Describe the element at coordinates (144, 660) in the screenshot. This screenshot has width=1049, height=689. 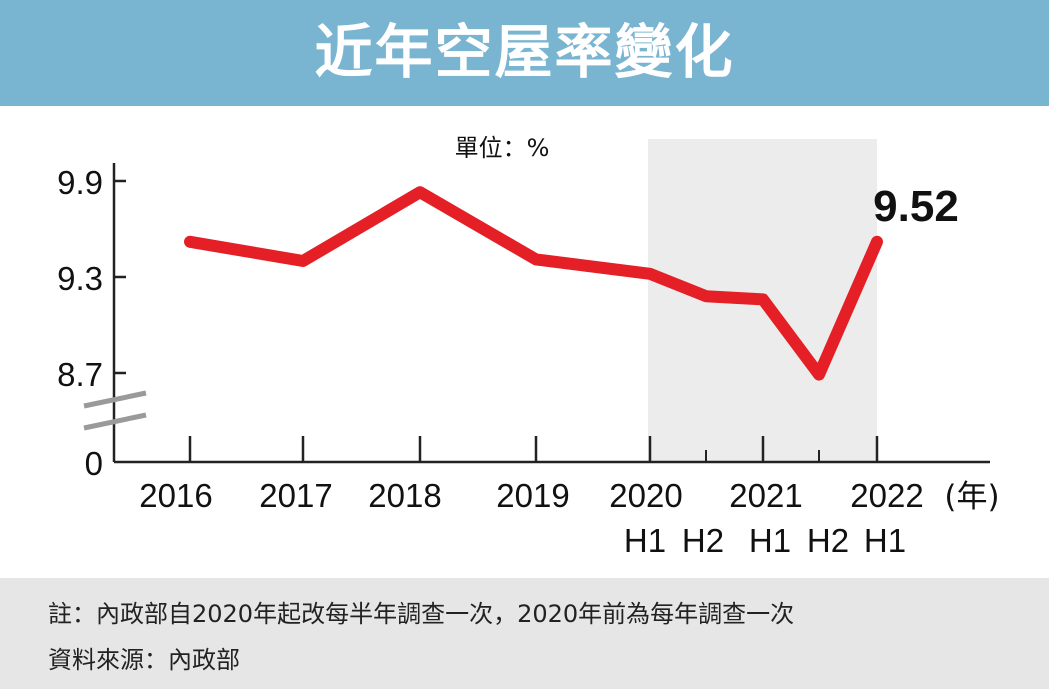
I see `source-note: 資料來源：內政部` at that location.